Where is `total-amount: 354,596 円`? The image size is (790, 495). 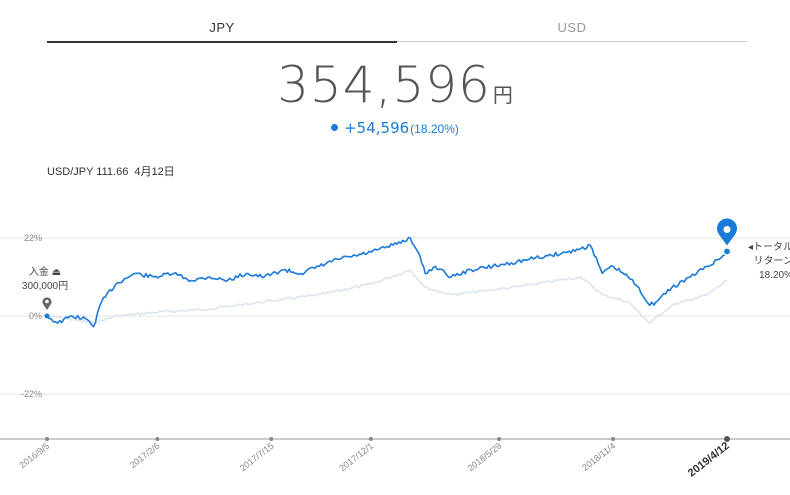
total-amount: 354,596 円 is located at coordinates (395, 85).